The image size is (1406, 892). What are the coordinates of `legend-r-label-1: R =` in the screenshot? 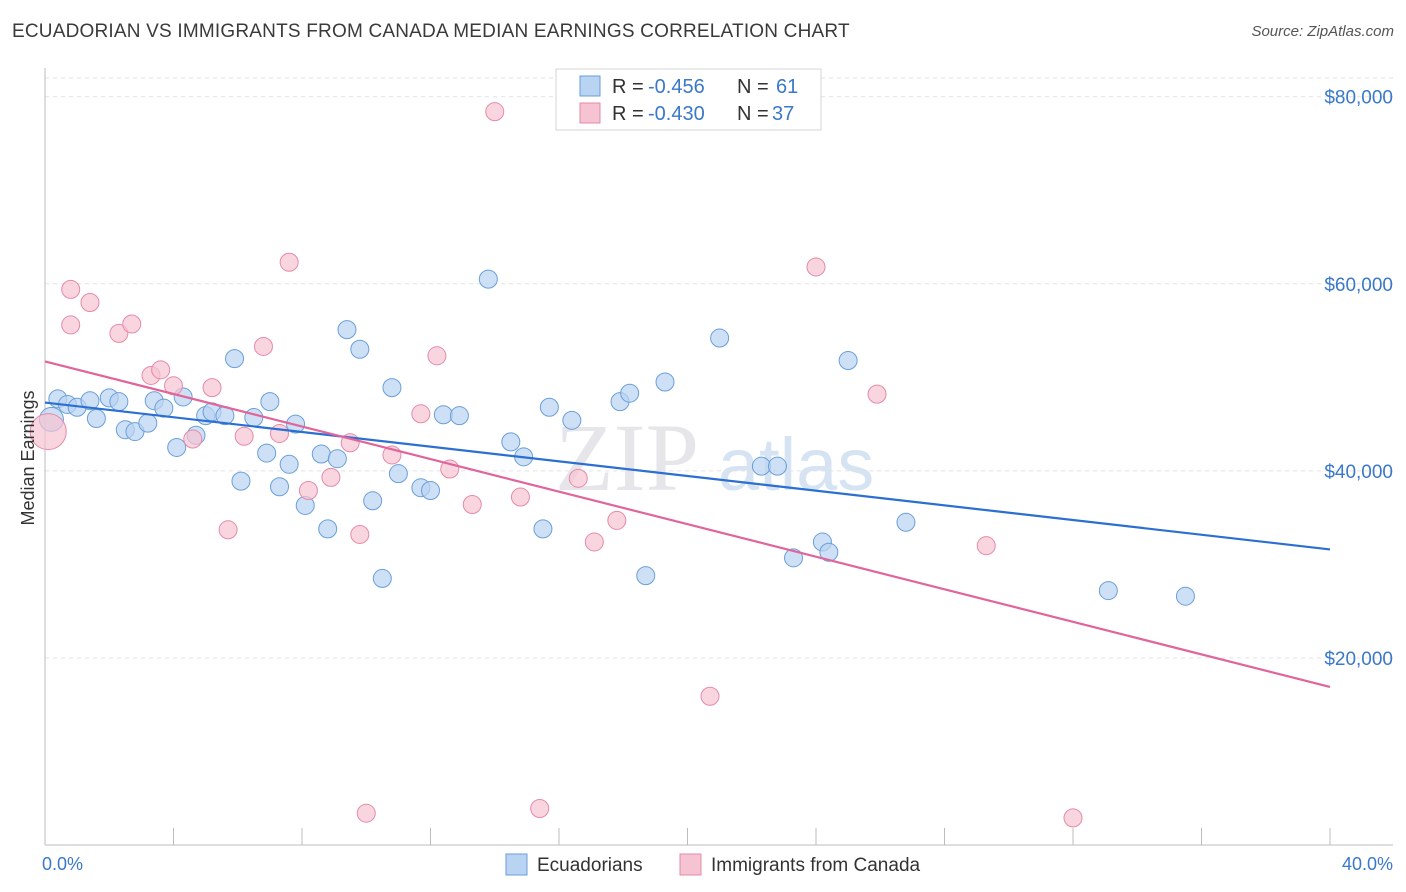 It's located at (628, 87).